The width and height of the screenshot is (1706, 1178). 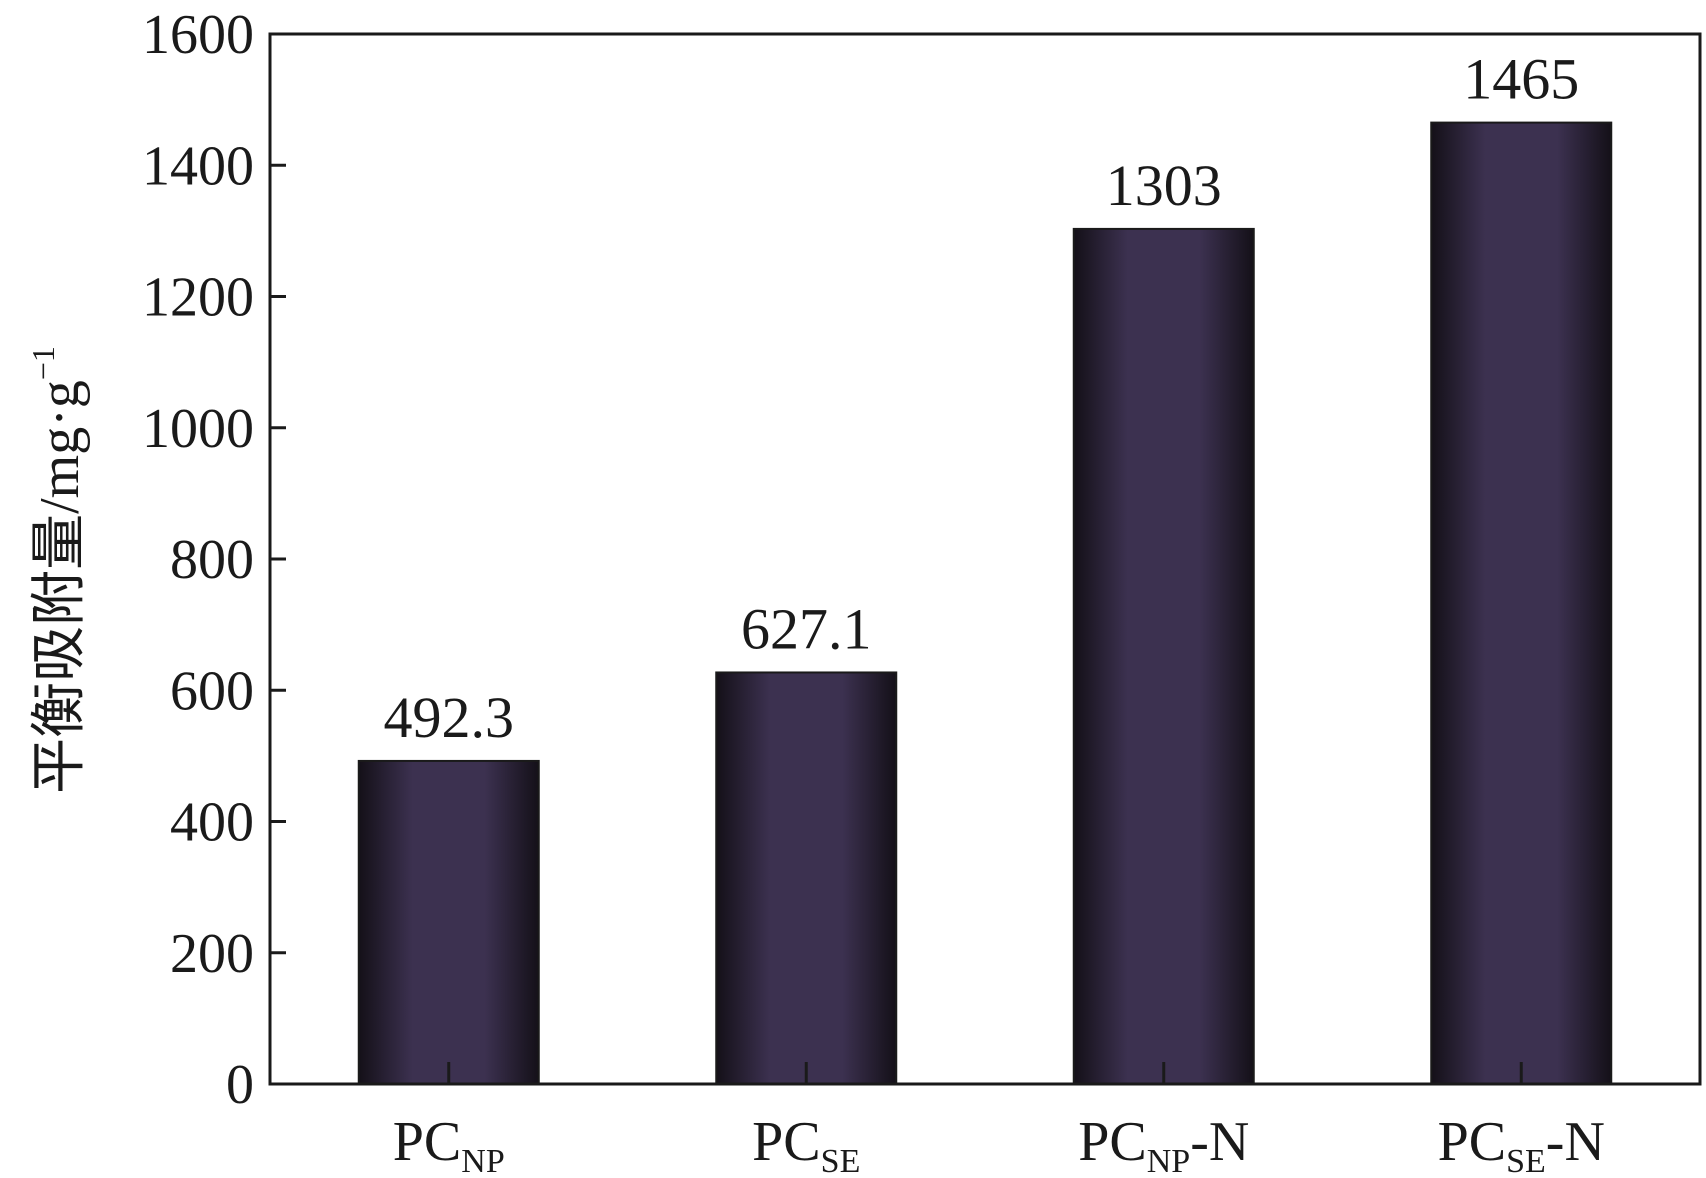 I want to click on x-category-label: PCSE-N, so click(x=1521, y=1144).